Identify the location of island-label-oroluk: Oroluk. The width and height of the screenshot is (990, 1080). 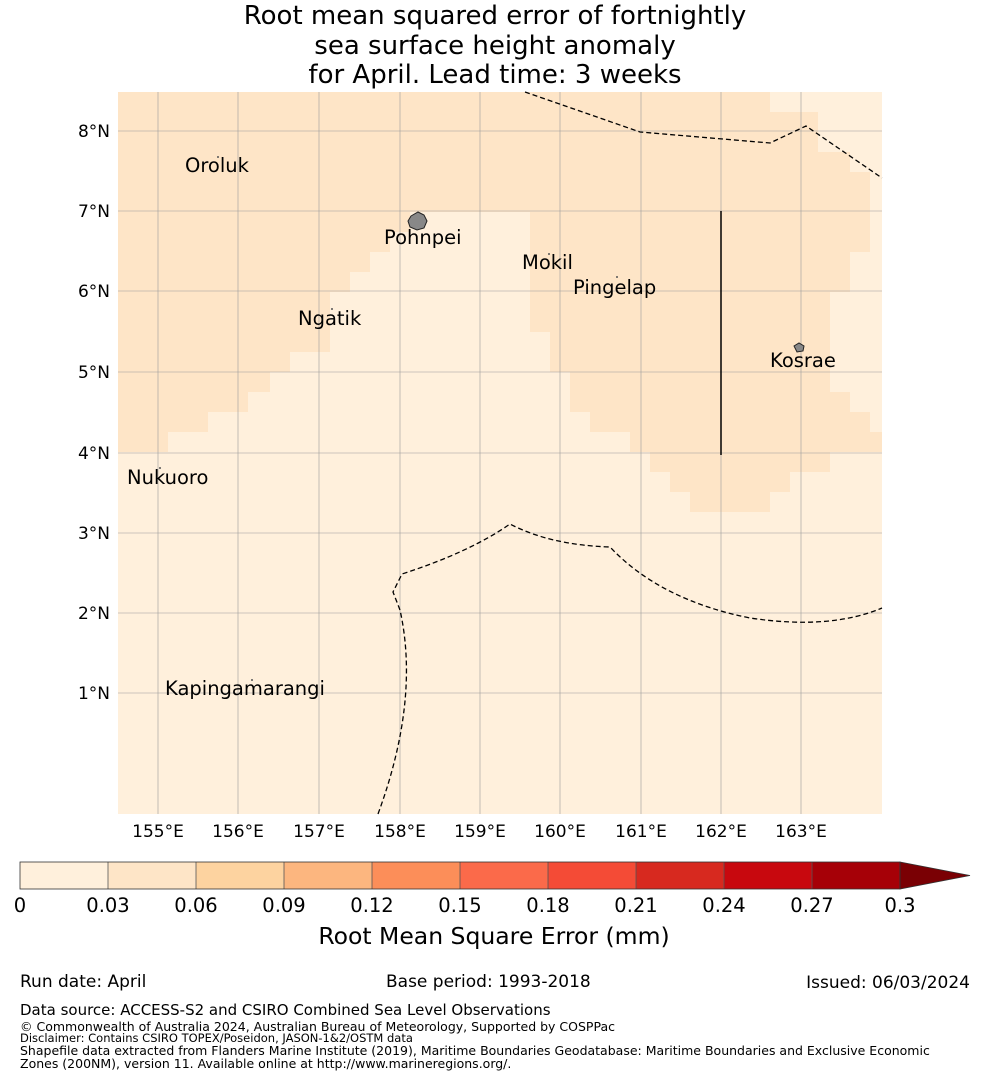
(217, 165).